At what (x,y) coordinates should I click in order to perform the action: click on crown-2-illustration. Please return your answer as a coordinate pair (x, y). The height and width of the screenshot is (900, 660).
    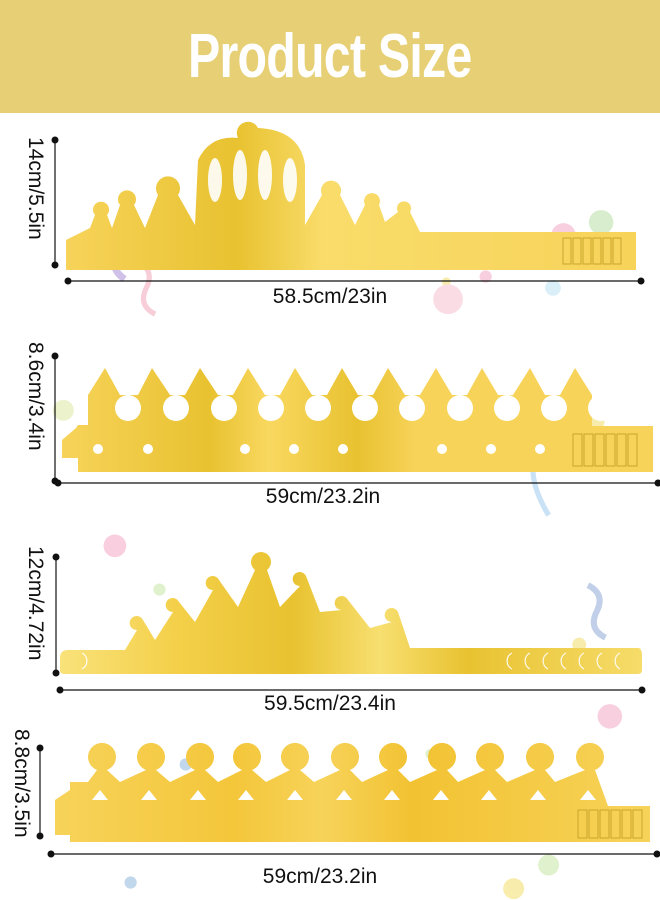
    Looking at the image, I should click on (355, 419).